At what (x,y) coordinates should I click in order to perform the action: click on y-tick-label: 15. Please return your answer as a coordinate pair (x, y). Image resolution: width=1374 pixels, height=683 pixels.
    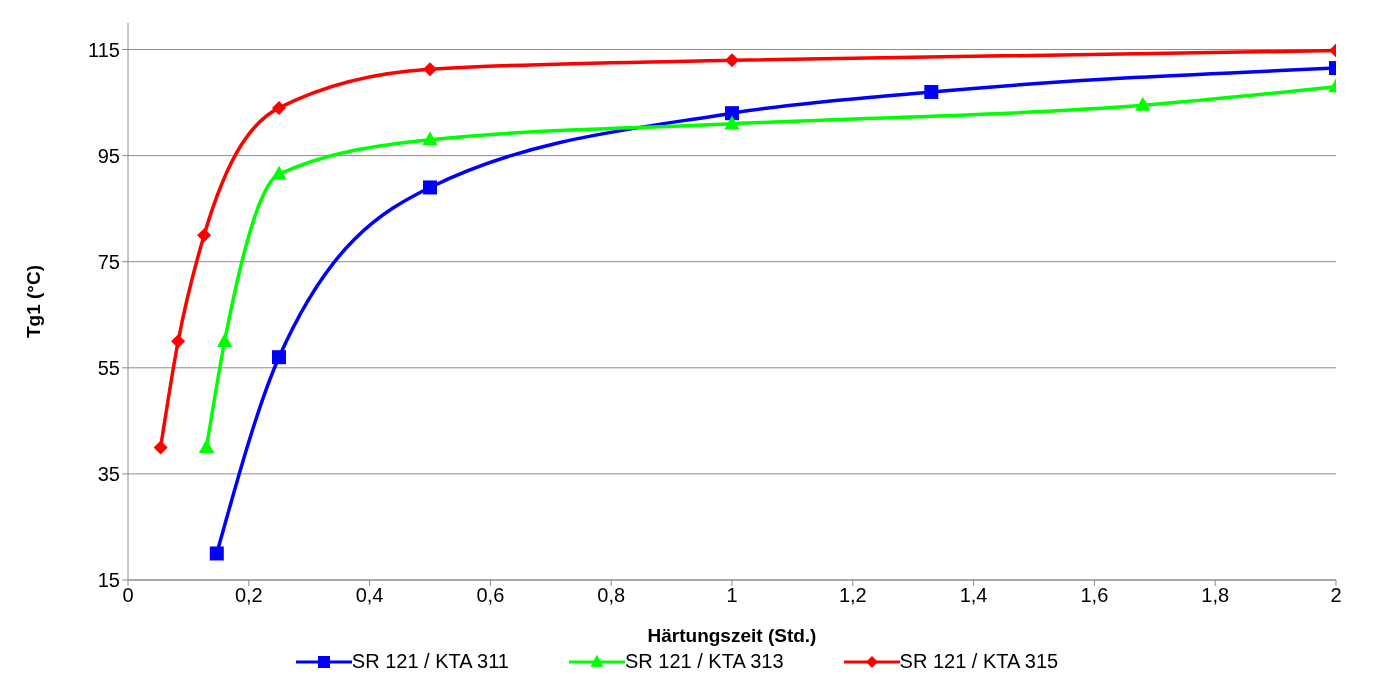
    Looking at the image, I should click on (108, 580).